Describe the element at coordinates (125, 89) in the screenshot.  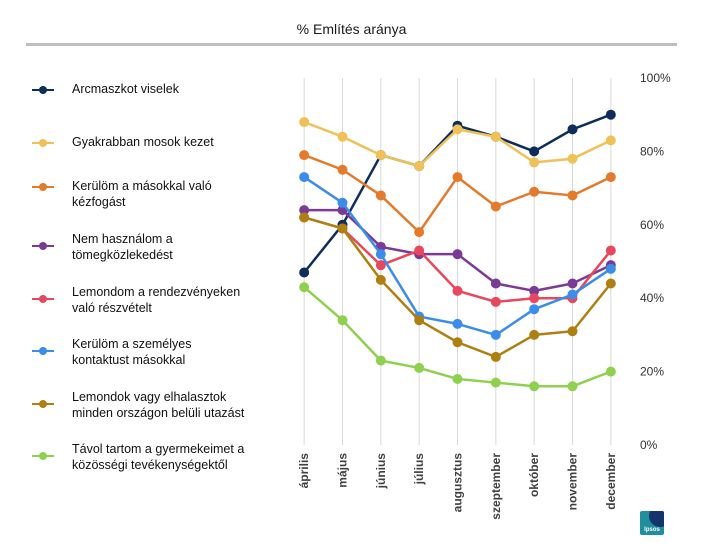
I see `legend-label: Arcmaszkot viselek` at that location.